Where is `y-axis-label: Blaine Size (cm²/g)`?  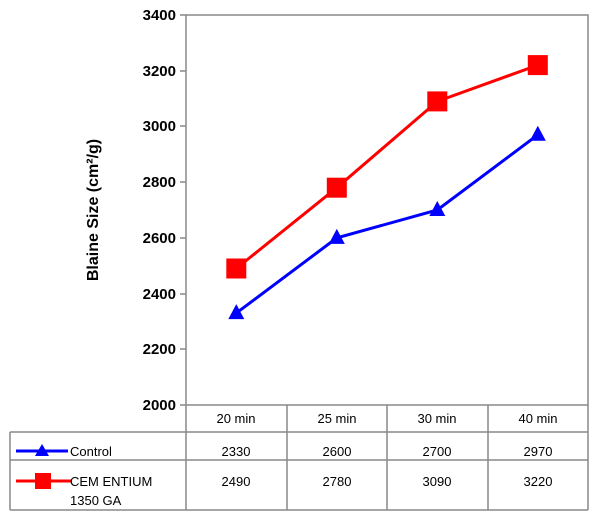
y-axis-label: Blaine Size (cm²/g) is located at coordinates (93, 210).